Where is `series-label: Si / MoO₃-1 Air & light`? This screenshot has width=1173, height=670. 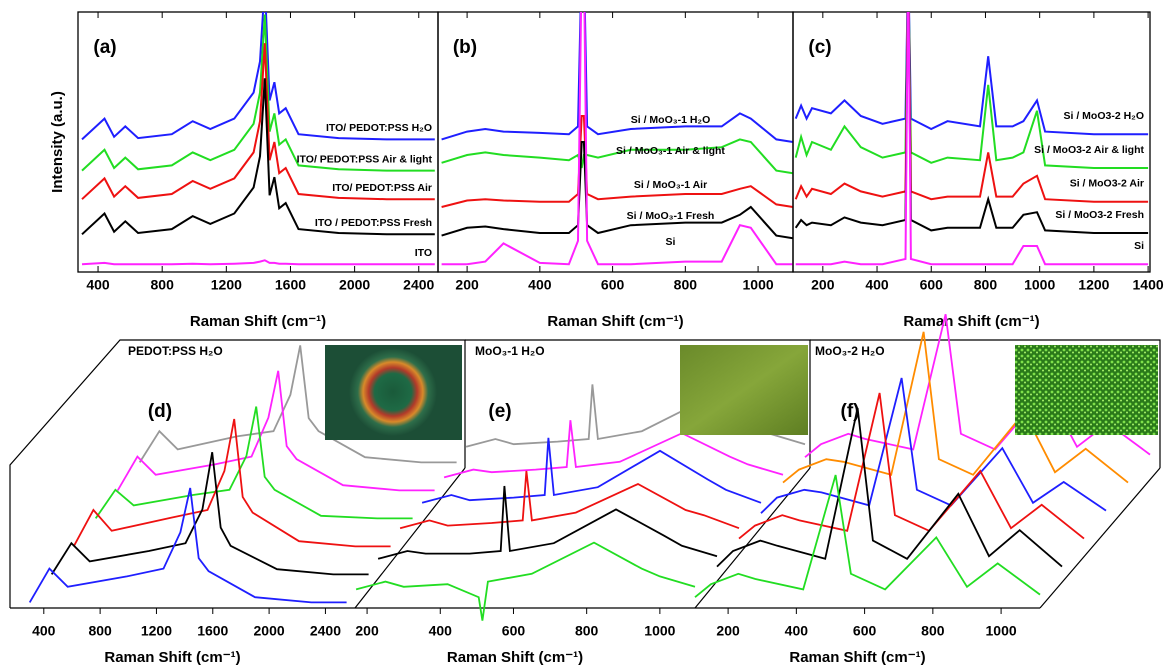 series-label: Si / MoO₃-1 Air & light is located at coordinates (670, 151).